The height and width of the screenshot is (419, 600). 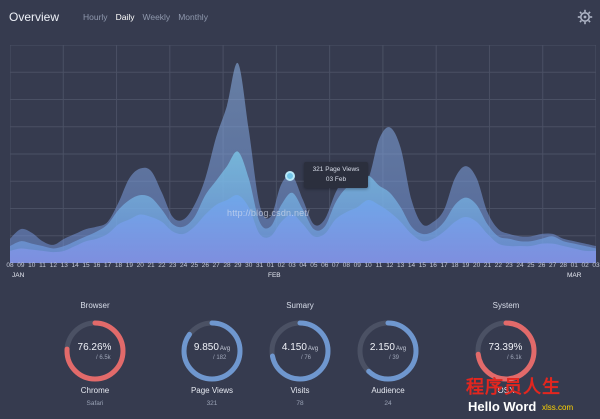 I want to click on gauge-audience: 2.150Avg / 39, so click(x=388, y=351).